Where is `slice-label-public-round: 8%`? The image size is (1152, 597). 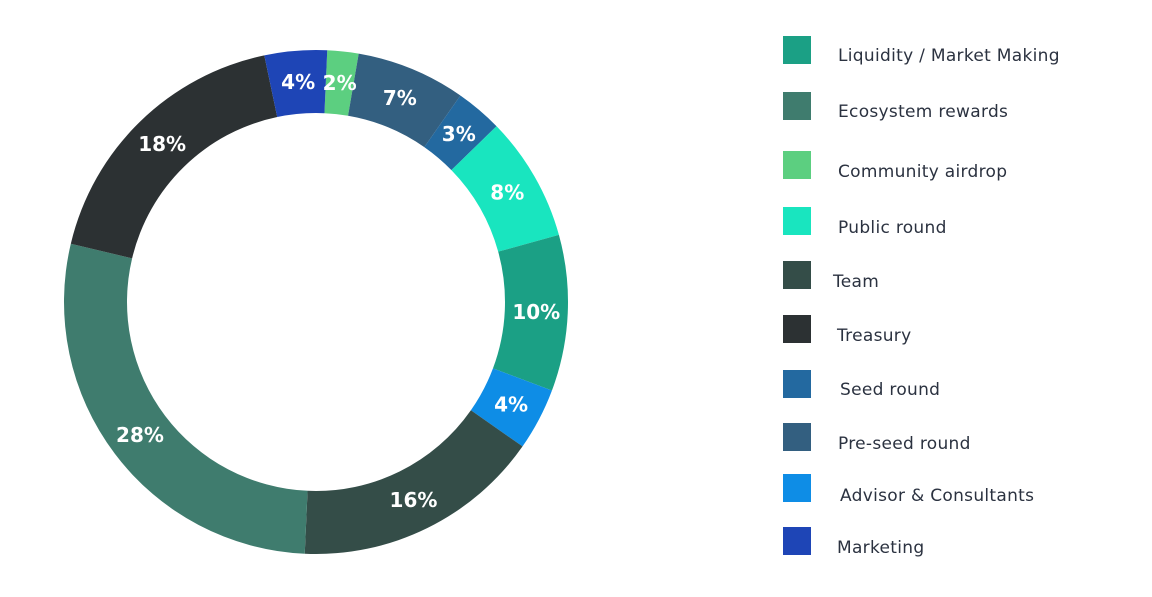 slice-label-public-round: 8% is located at coordinates (507, 192).